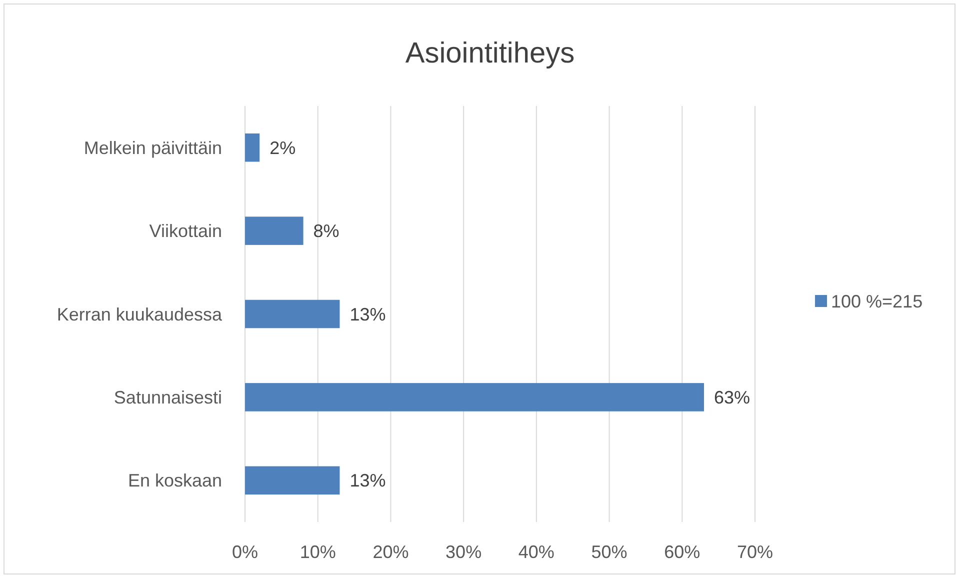 This screenshot has width=959, height=578. Describe the element at coordinates (536, 552) in the screenshot. I see `x-tick-label: 40%` at that location.